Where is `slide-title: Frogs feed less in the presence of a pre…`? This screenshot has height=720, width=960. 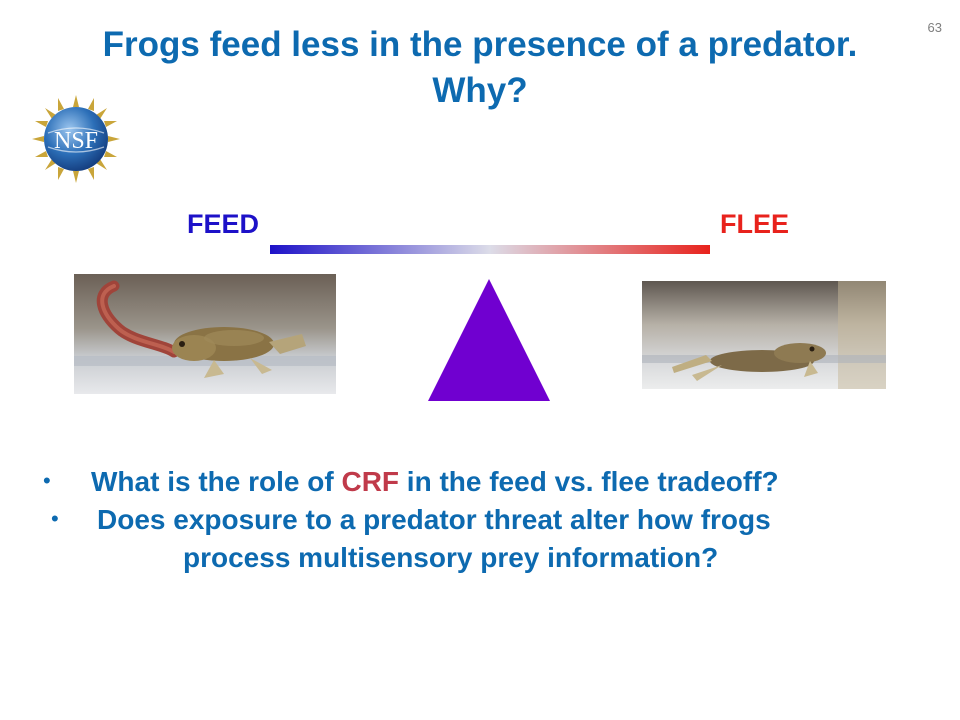
slide-title: Frogs feed less in the presence of a pre… is located at coordinates (480, 68).